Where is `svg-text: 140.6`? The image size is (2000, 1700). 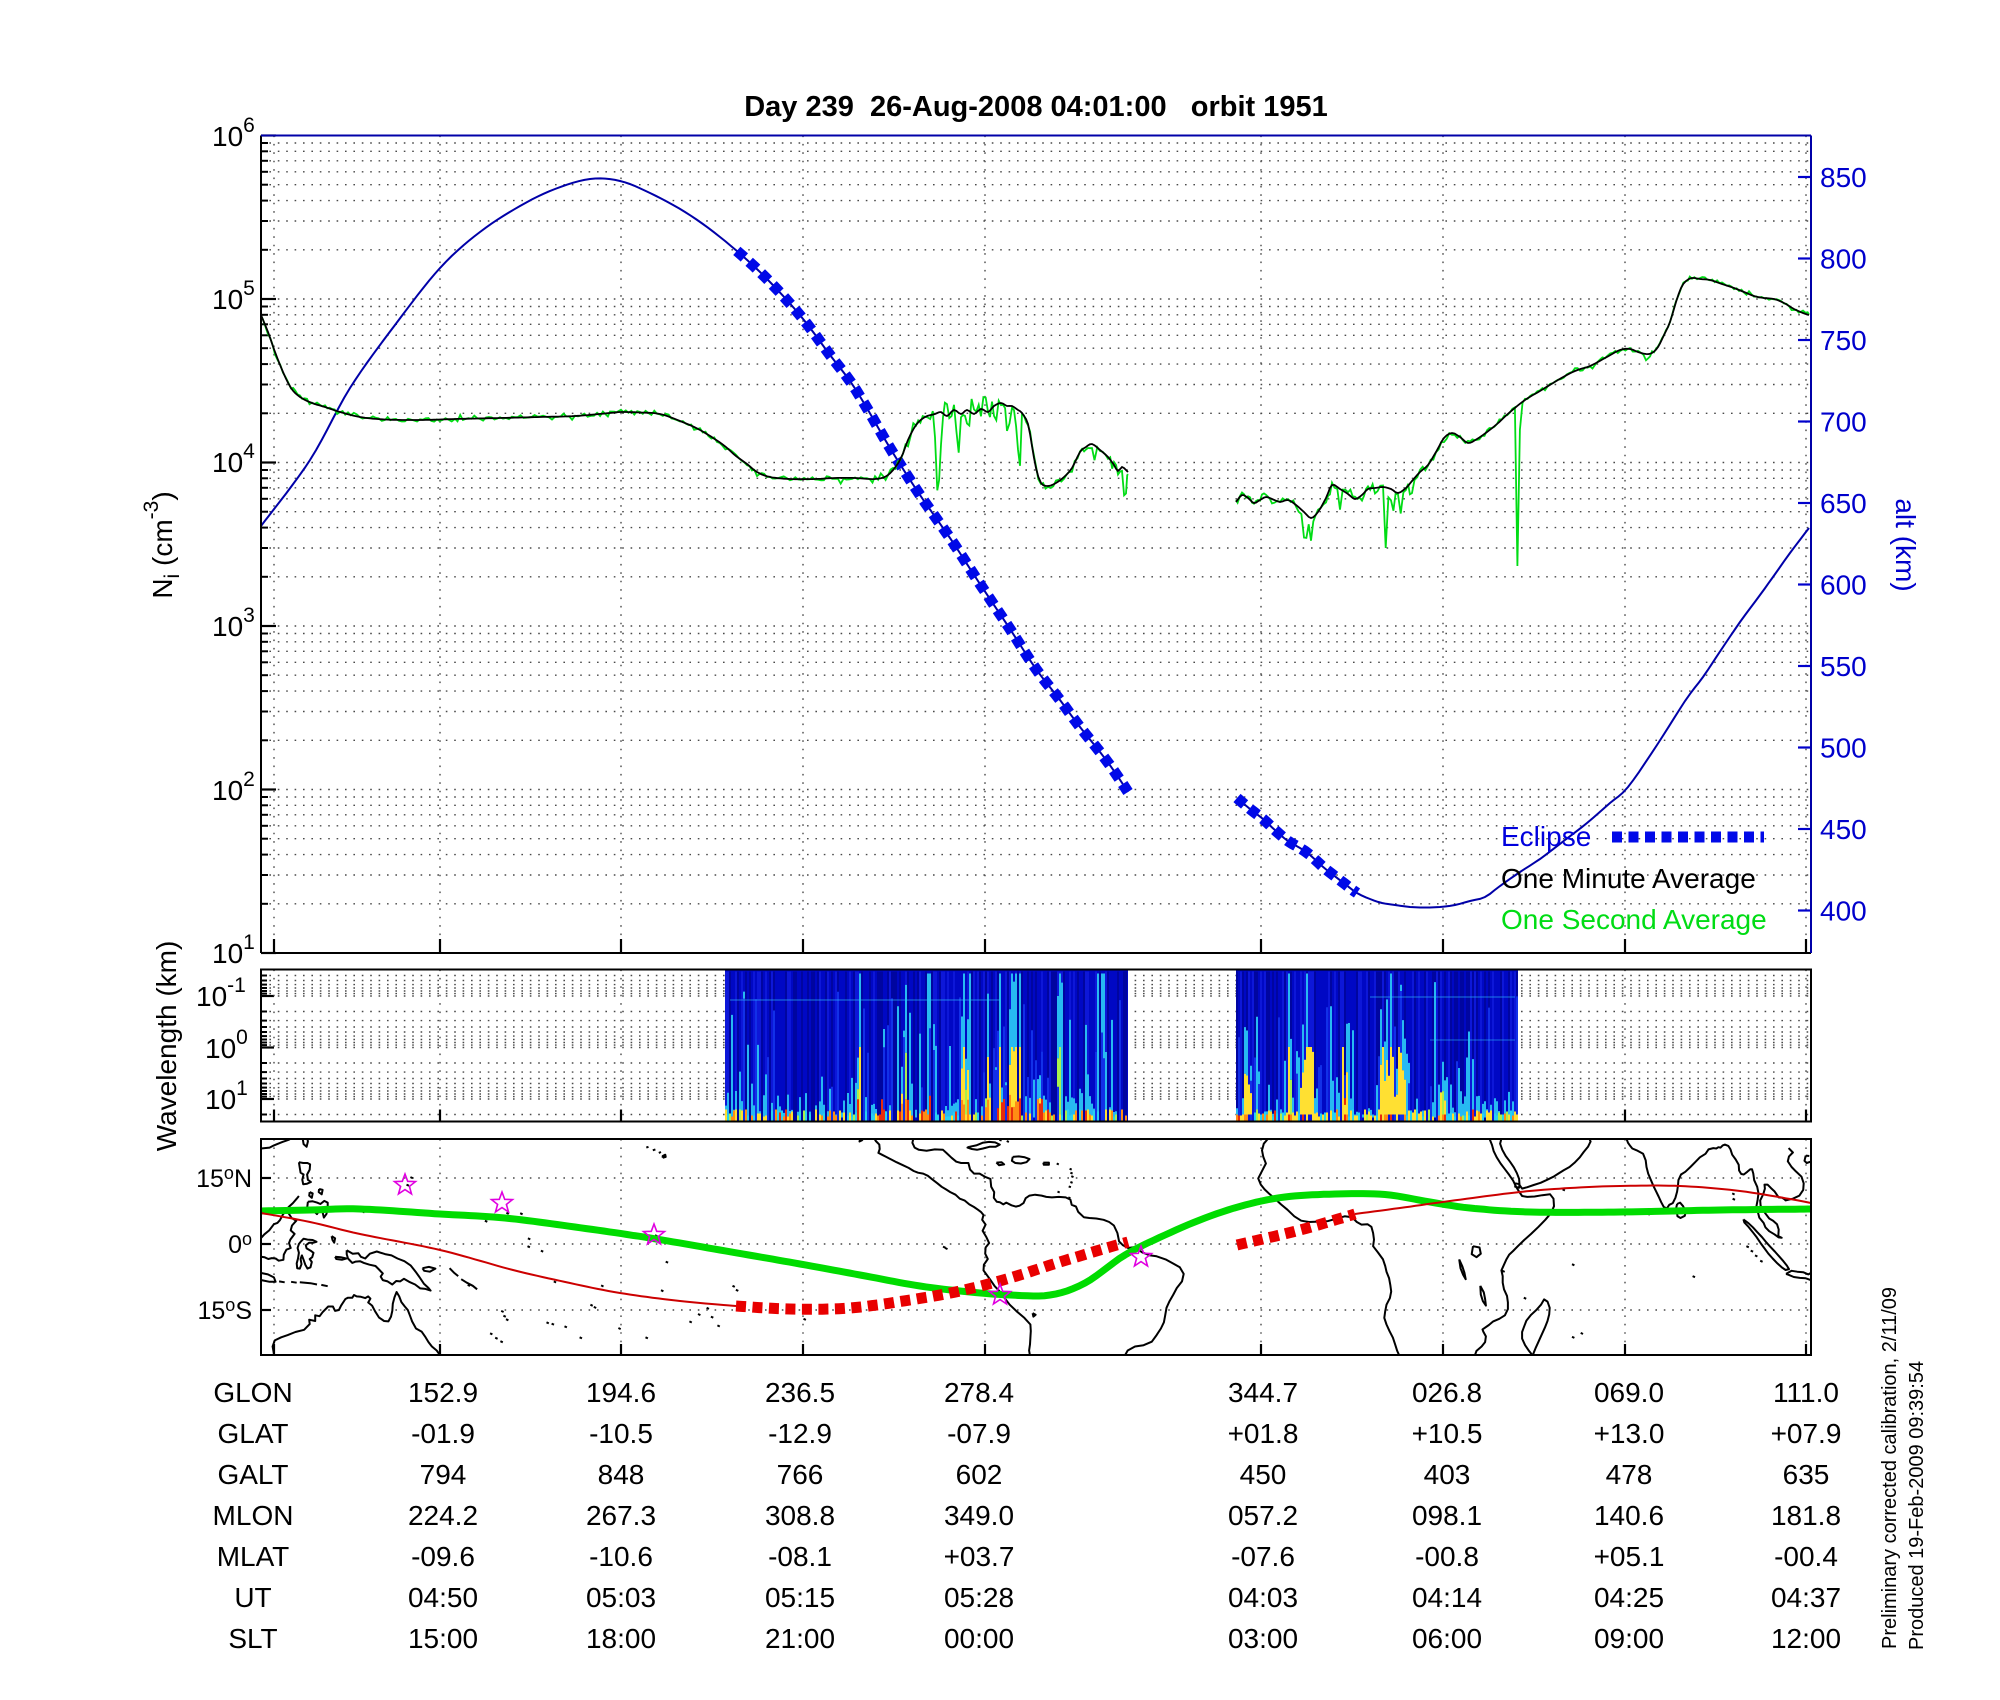 svg-text: 140.6 is located at coordinates (1629, 1515).